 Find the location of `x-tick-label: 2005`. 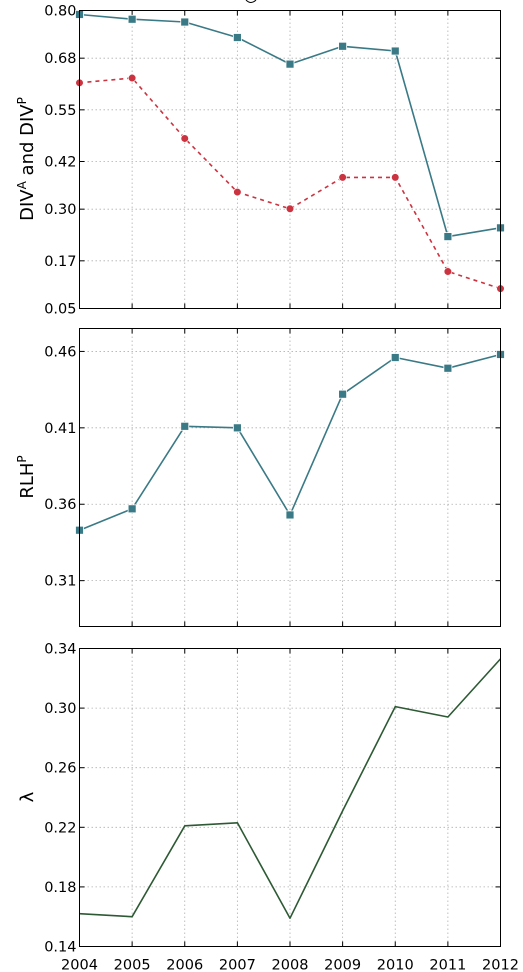

x-tick-label: 2005 is located at coordinates (132, 965).